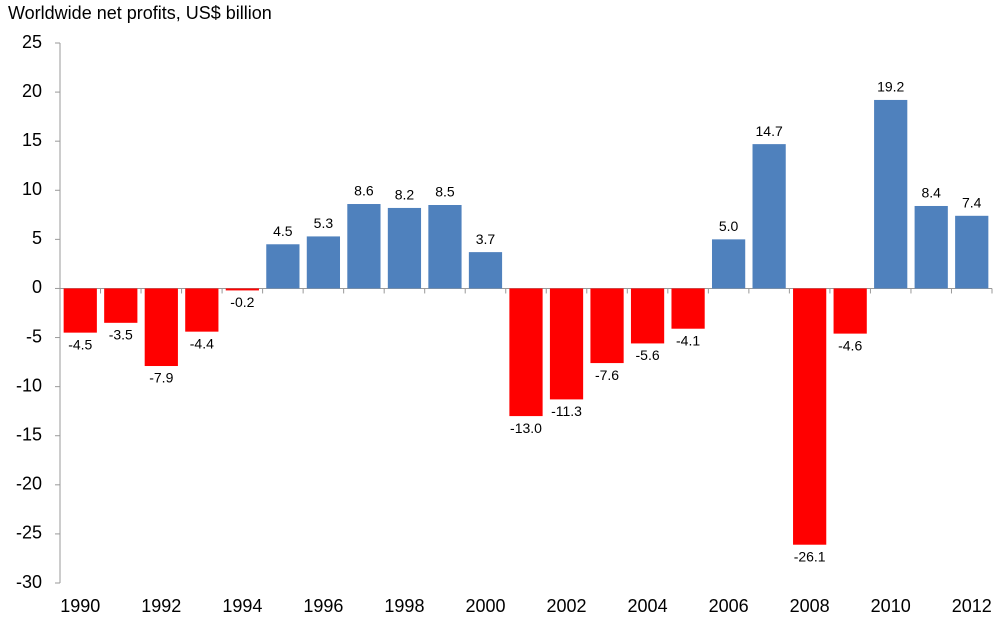  Describe the element at coordinates (242, 302) in the screenshot. I see `value-label: -0.2` at that location.